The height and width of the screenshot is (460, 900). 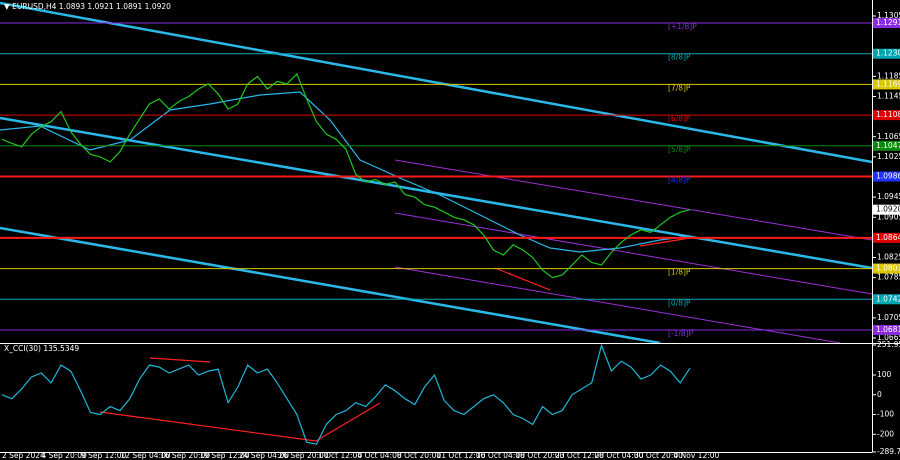 I want to click on level-label: 1.0803, so click(x=888, y=268).